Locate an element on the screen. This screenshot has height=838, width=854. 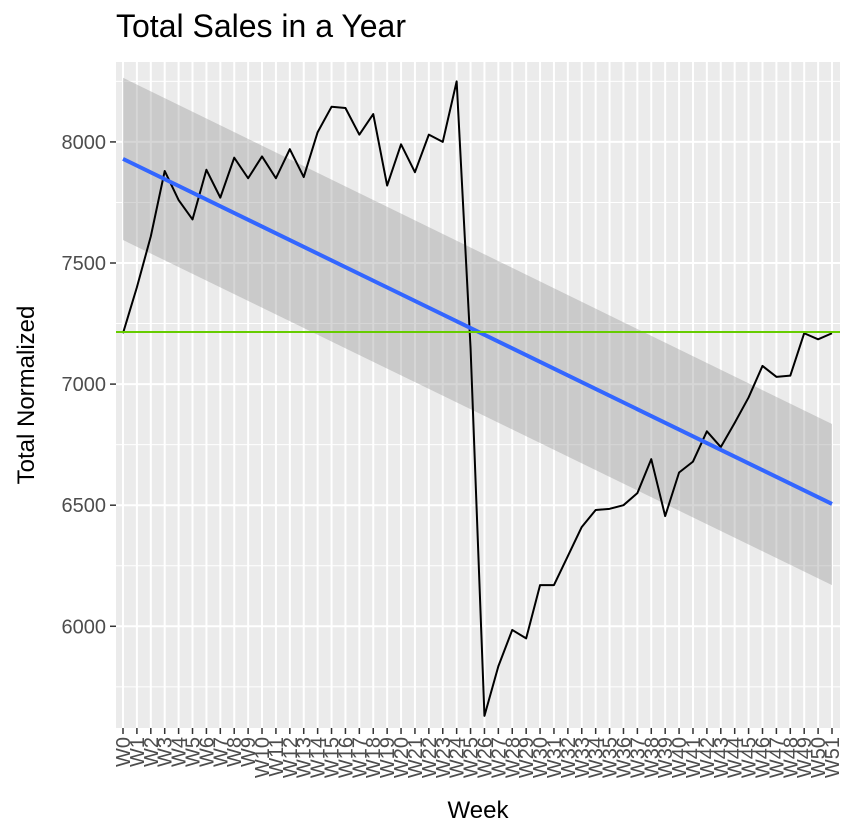
x-tick-label: W6 is located at coordinates (207, 752).